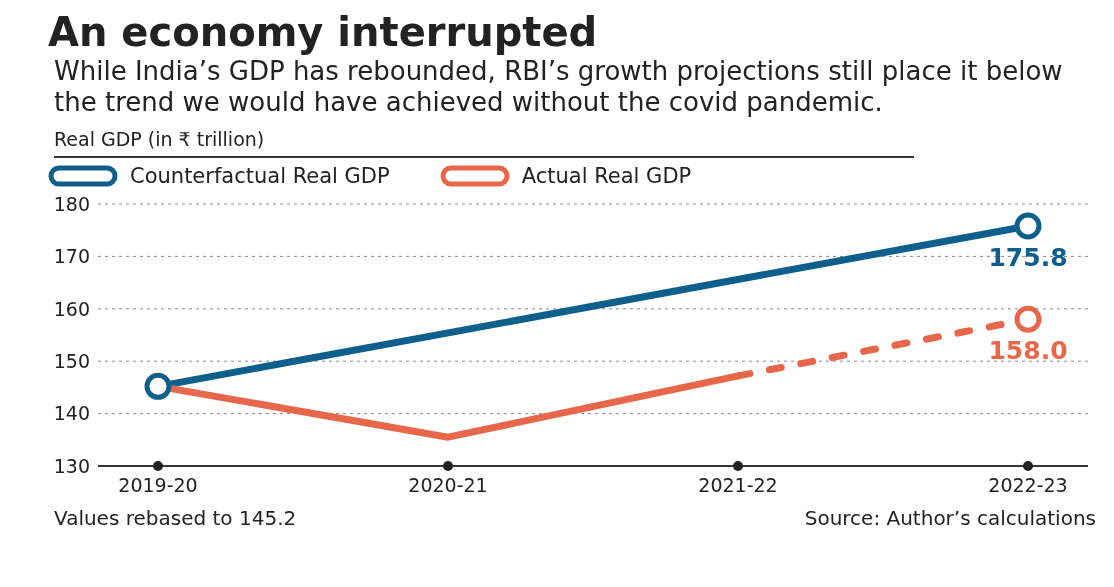  What do you see at coordinates (950, 518) in the screenshot?
I see `source-note: Source: Author’s calculations` at bounding box center [950, 518].